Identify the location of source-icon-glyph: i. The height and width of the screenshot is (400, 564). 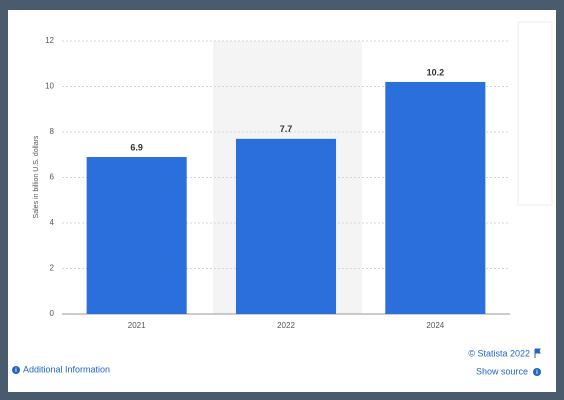
(537, 373).